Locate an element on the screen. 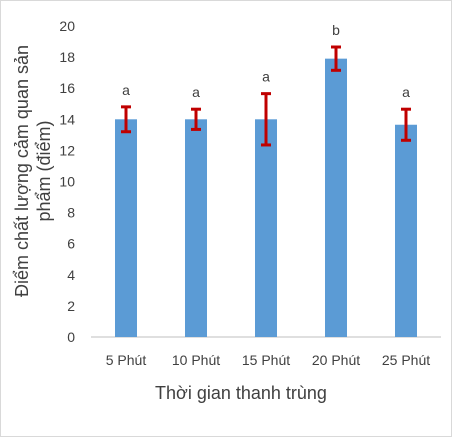  y-tick-label: 12 is located at coordinates (67, 150).